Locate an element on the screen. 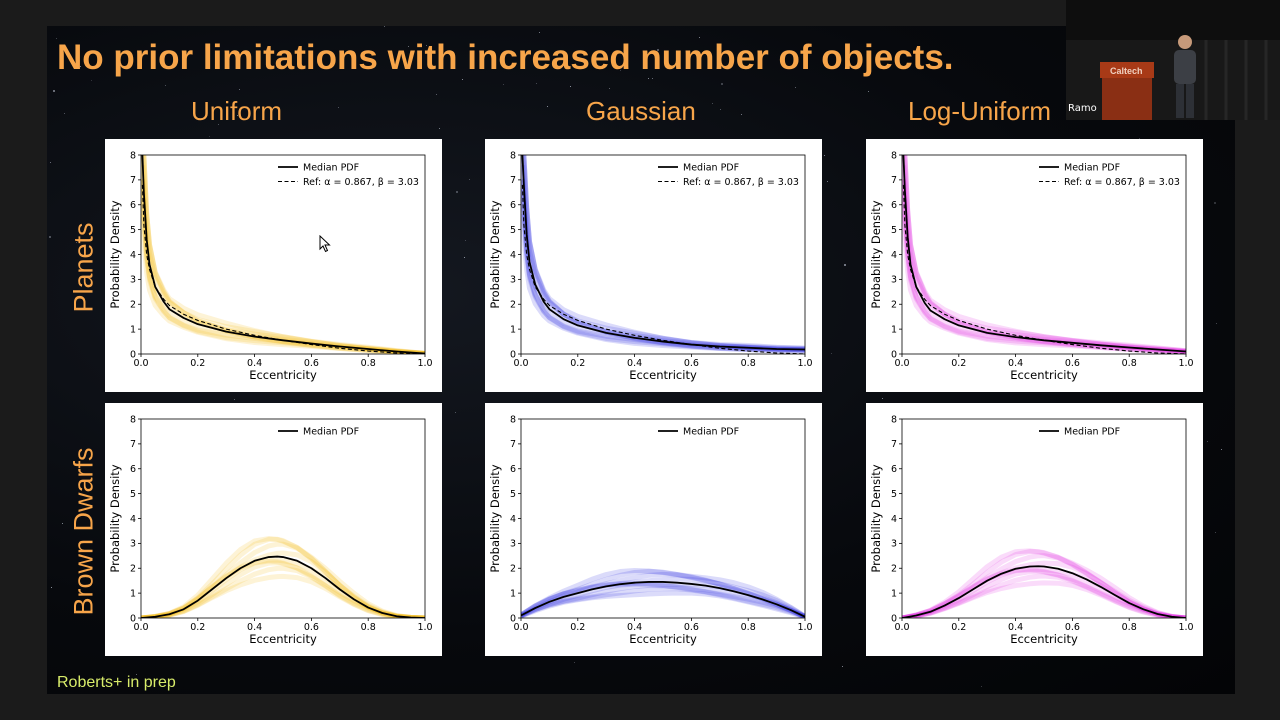 This screenshot has width=1280, height=720. legend-label: Median PDF is located at coordinates (711, 168).